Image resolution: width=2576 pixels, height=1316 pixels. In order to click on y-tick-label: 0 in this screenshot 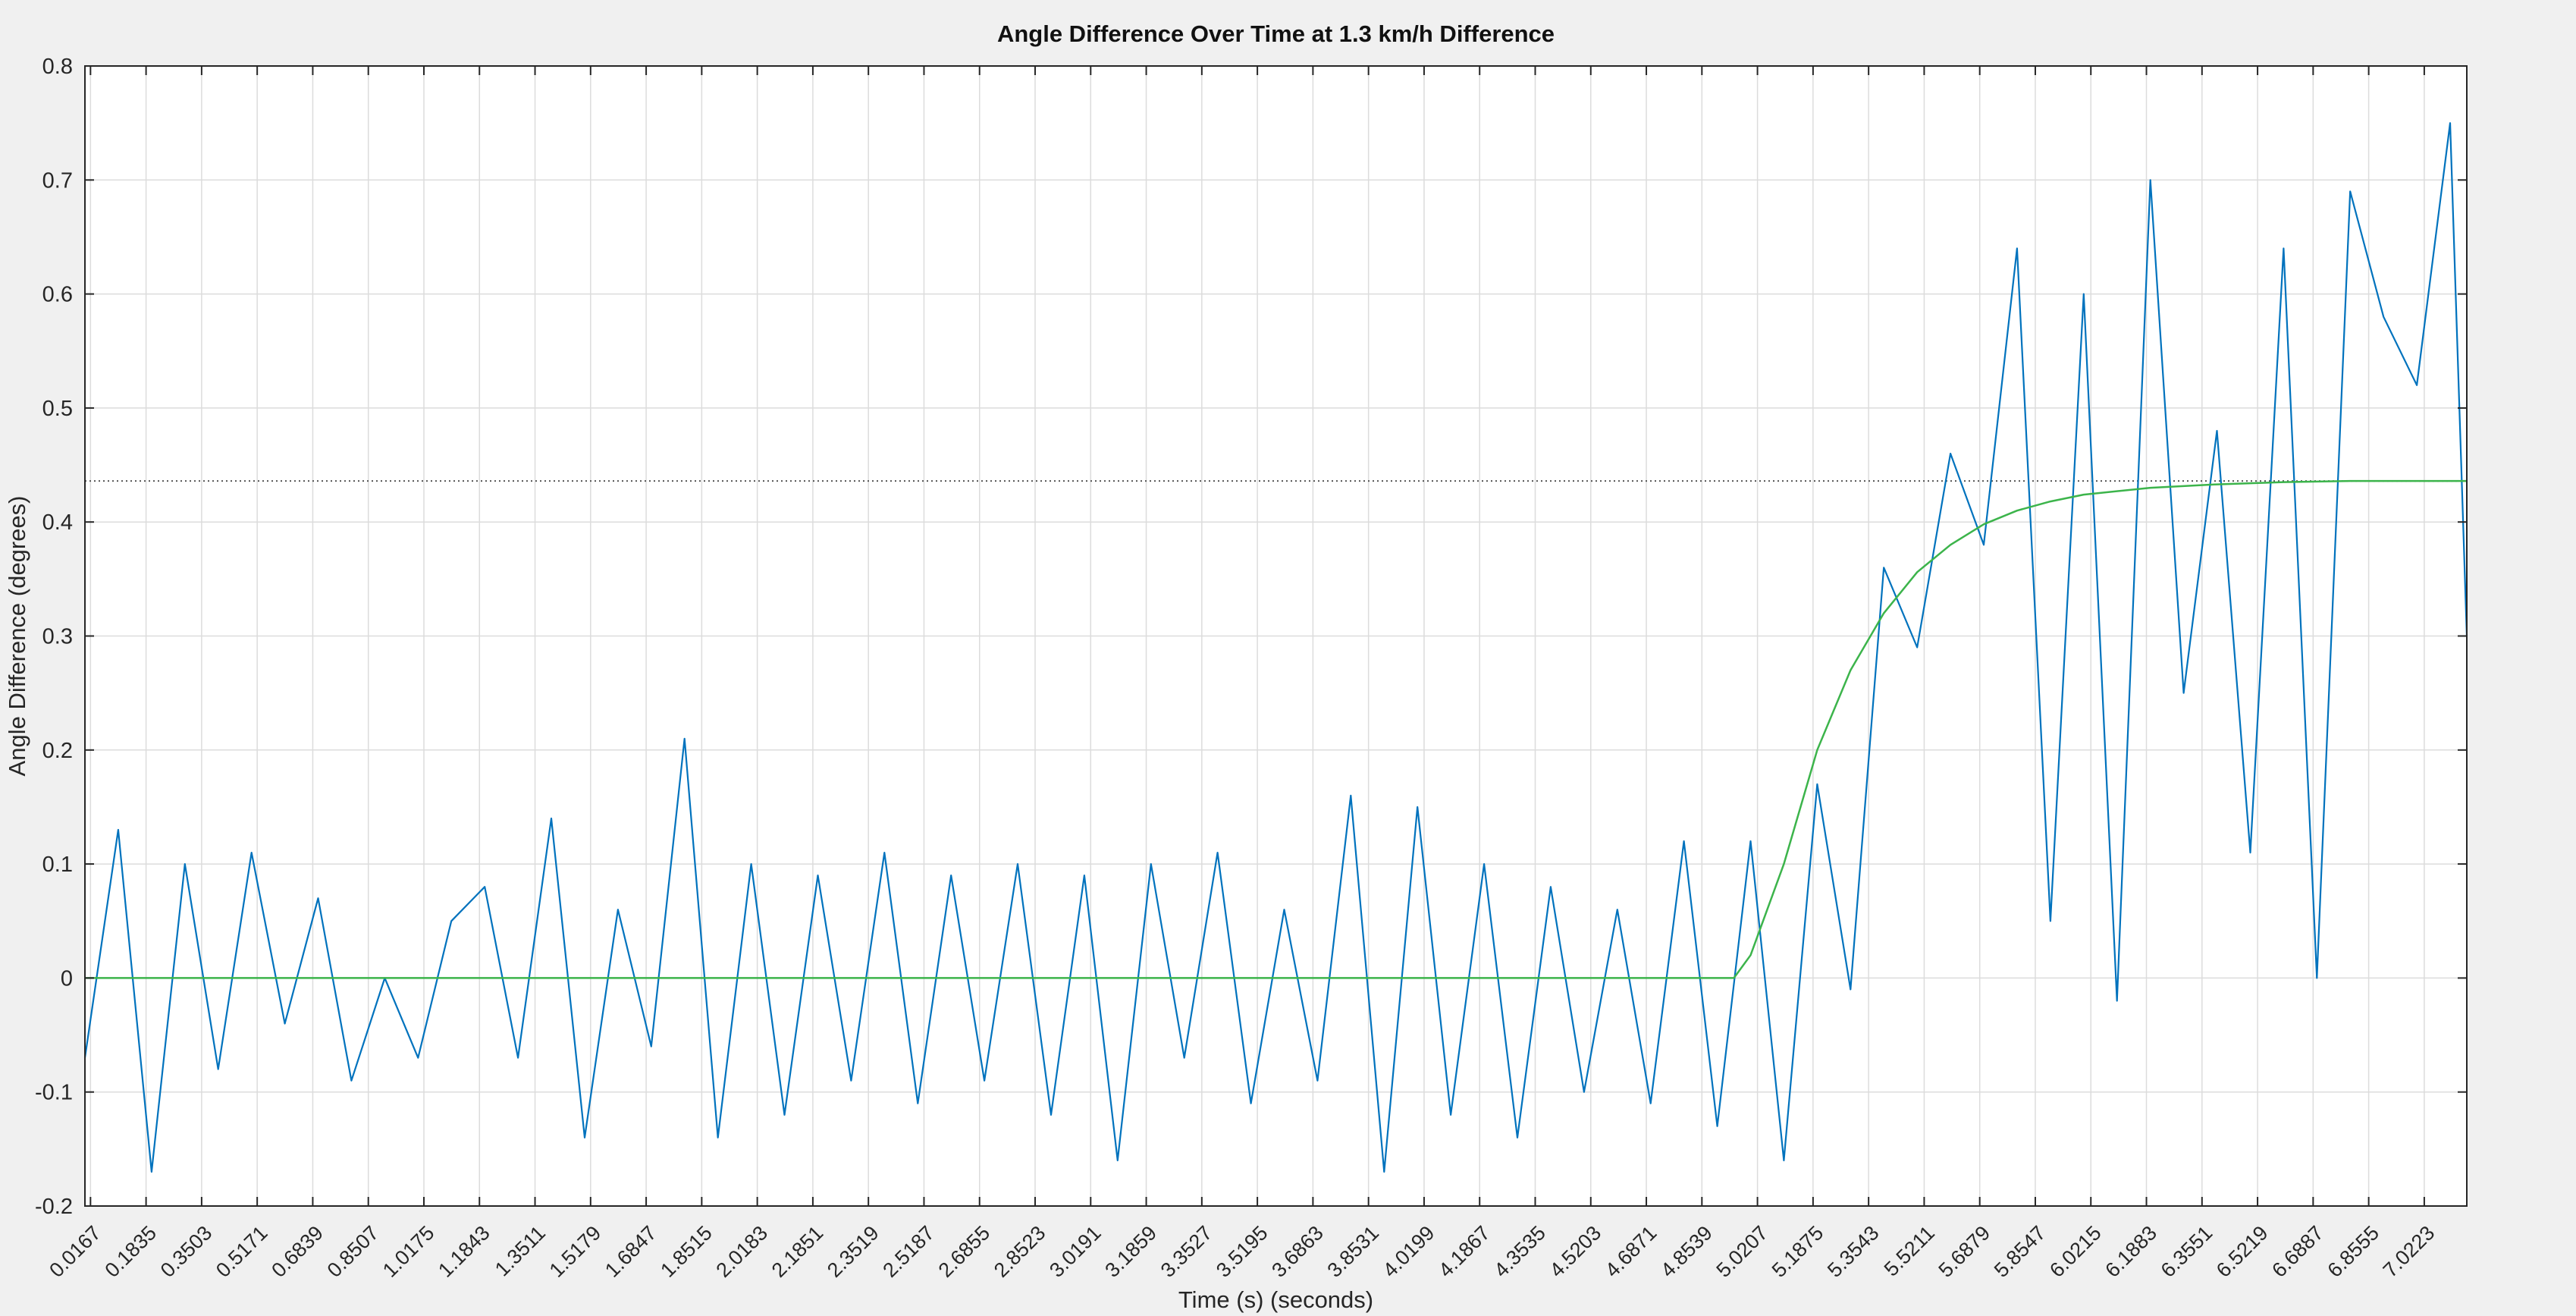, I will do `click(67, 979)`.